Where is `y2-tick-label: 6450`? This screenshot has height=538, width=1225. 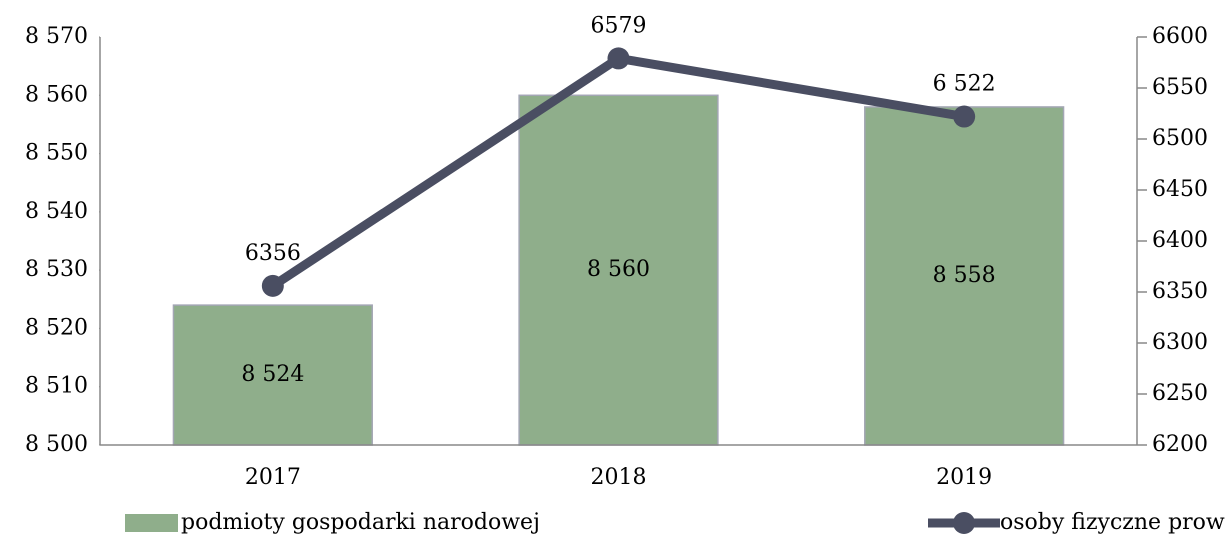 y2-tick-label: 6450 is located at coordinates (1180, 189).